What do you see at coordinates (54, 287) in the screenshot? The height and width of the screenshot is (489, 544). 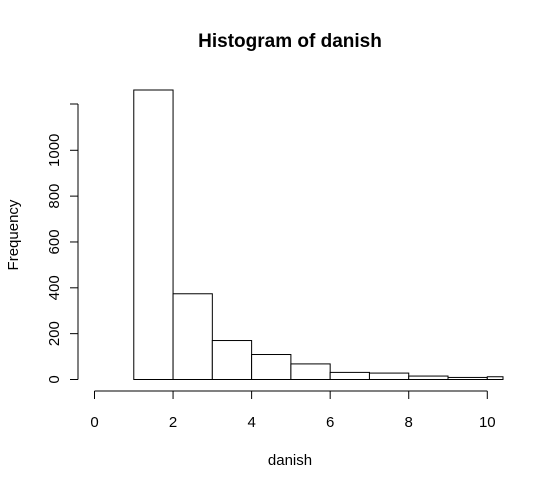 I see `y-tick-label: 400` at bounding box center [54, 287].